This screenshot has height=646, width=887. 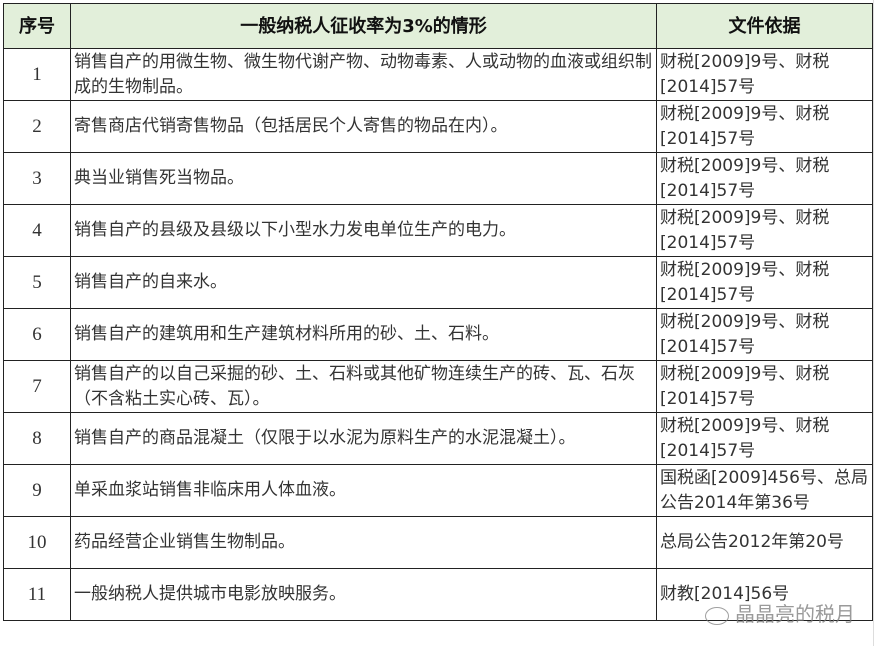 What do you see at coordinates (37, 334) in the screenshot?
I see `seq-cell: 6` at bounding box center [37, 334].